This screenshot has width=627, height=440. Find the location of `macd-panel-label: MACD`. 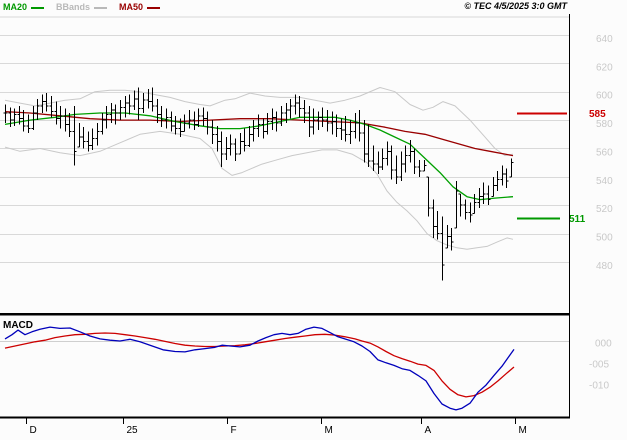

macd-panel-label: MACD is located at coordinates (18, 325).